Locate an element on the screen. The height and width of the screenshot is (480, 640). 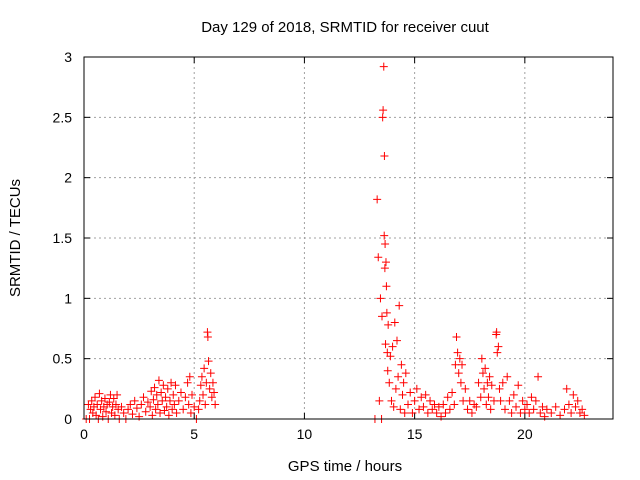
y-tick-label: 1.5 is located at coordinates (63, 238).